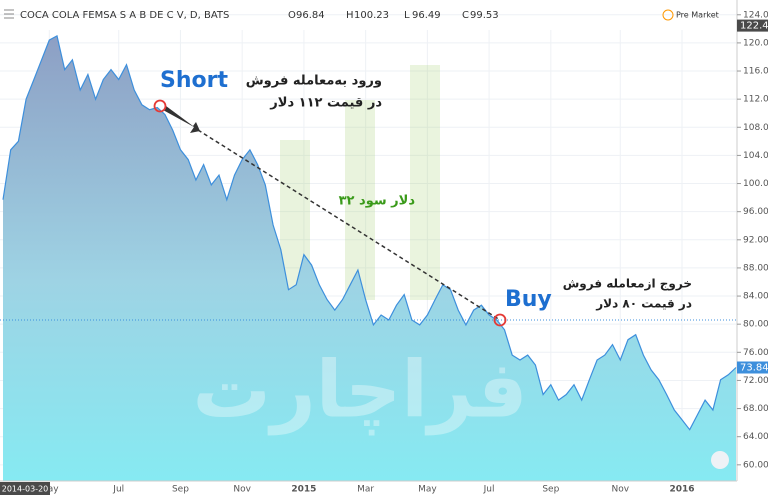 The width and height of the screenshot is (768, 496). What do you see at coordinates (500, 320) in the screenshot?
I see `buy-marker` at bounding box center [500, 320].